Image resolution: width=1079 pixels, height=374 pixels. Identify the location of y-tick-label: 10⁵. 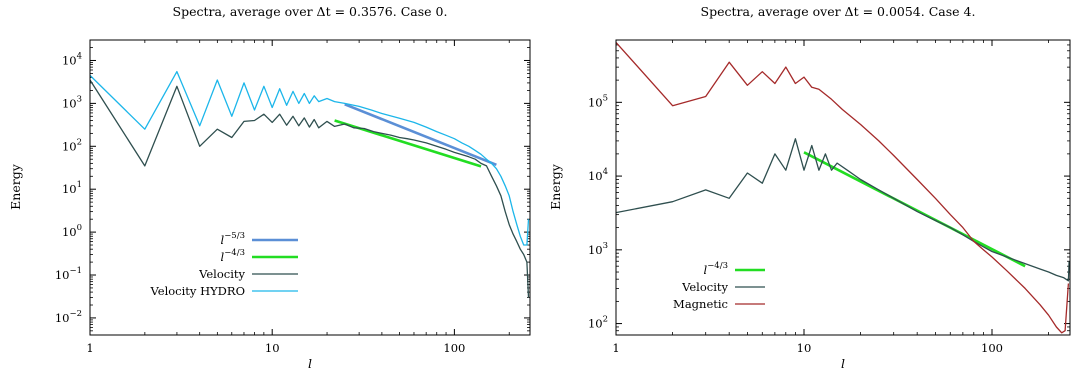
(598, 101).